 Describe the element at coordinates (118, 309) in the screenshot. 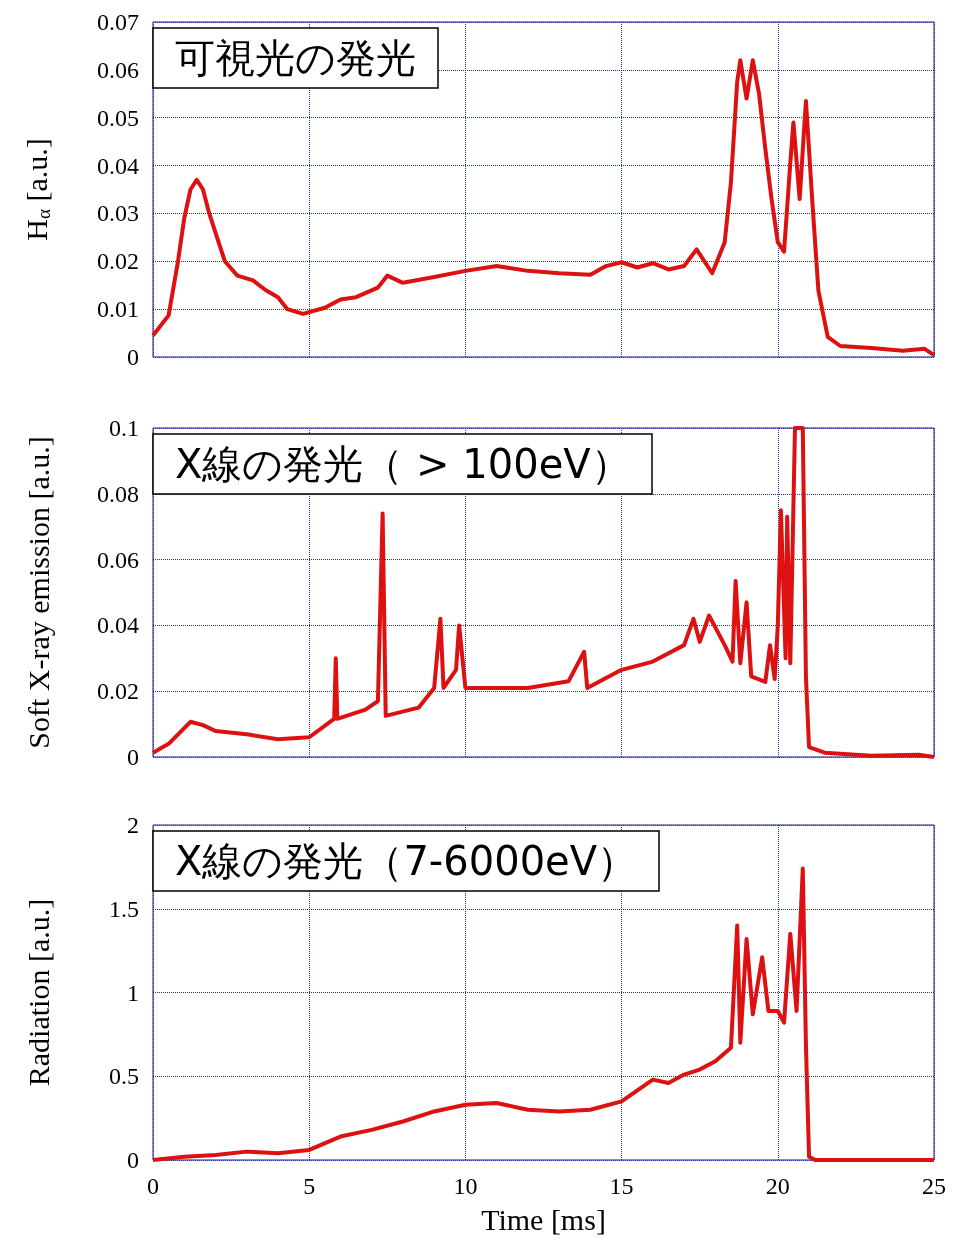

I see `y-tick-label: 0.01` at that location.